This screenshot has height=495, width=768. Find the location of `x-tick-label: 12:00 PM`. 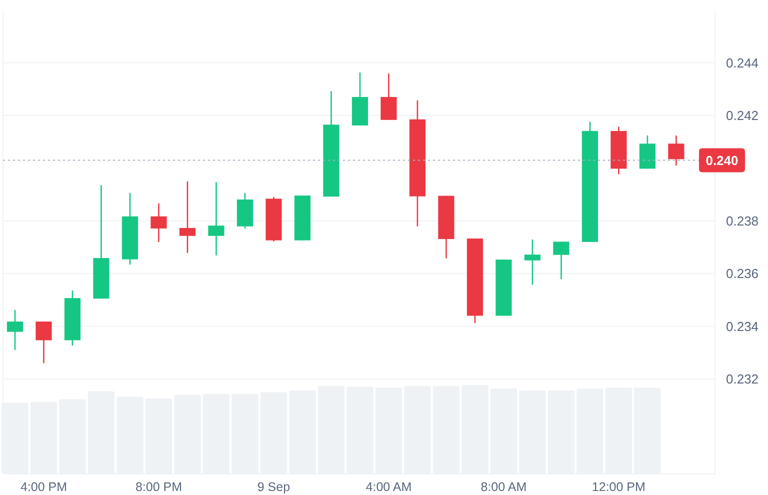

x-tick-label: 12:00 PM is located at coordinates (619, 487).